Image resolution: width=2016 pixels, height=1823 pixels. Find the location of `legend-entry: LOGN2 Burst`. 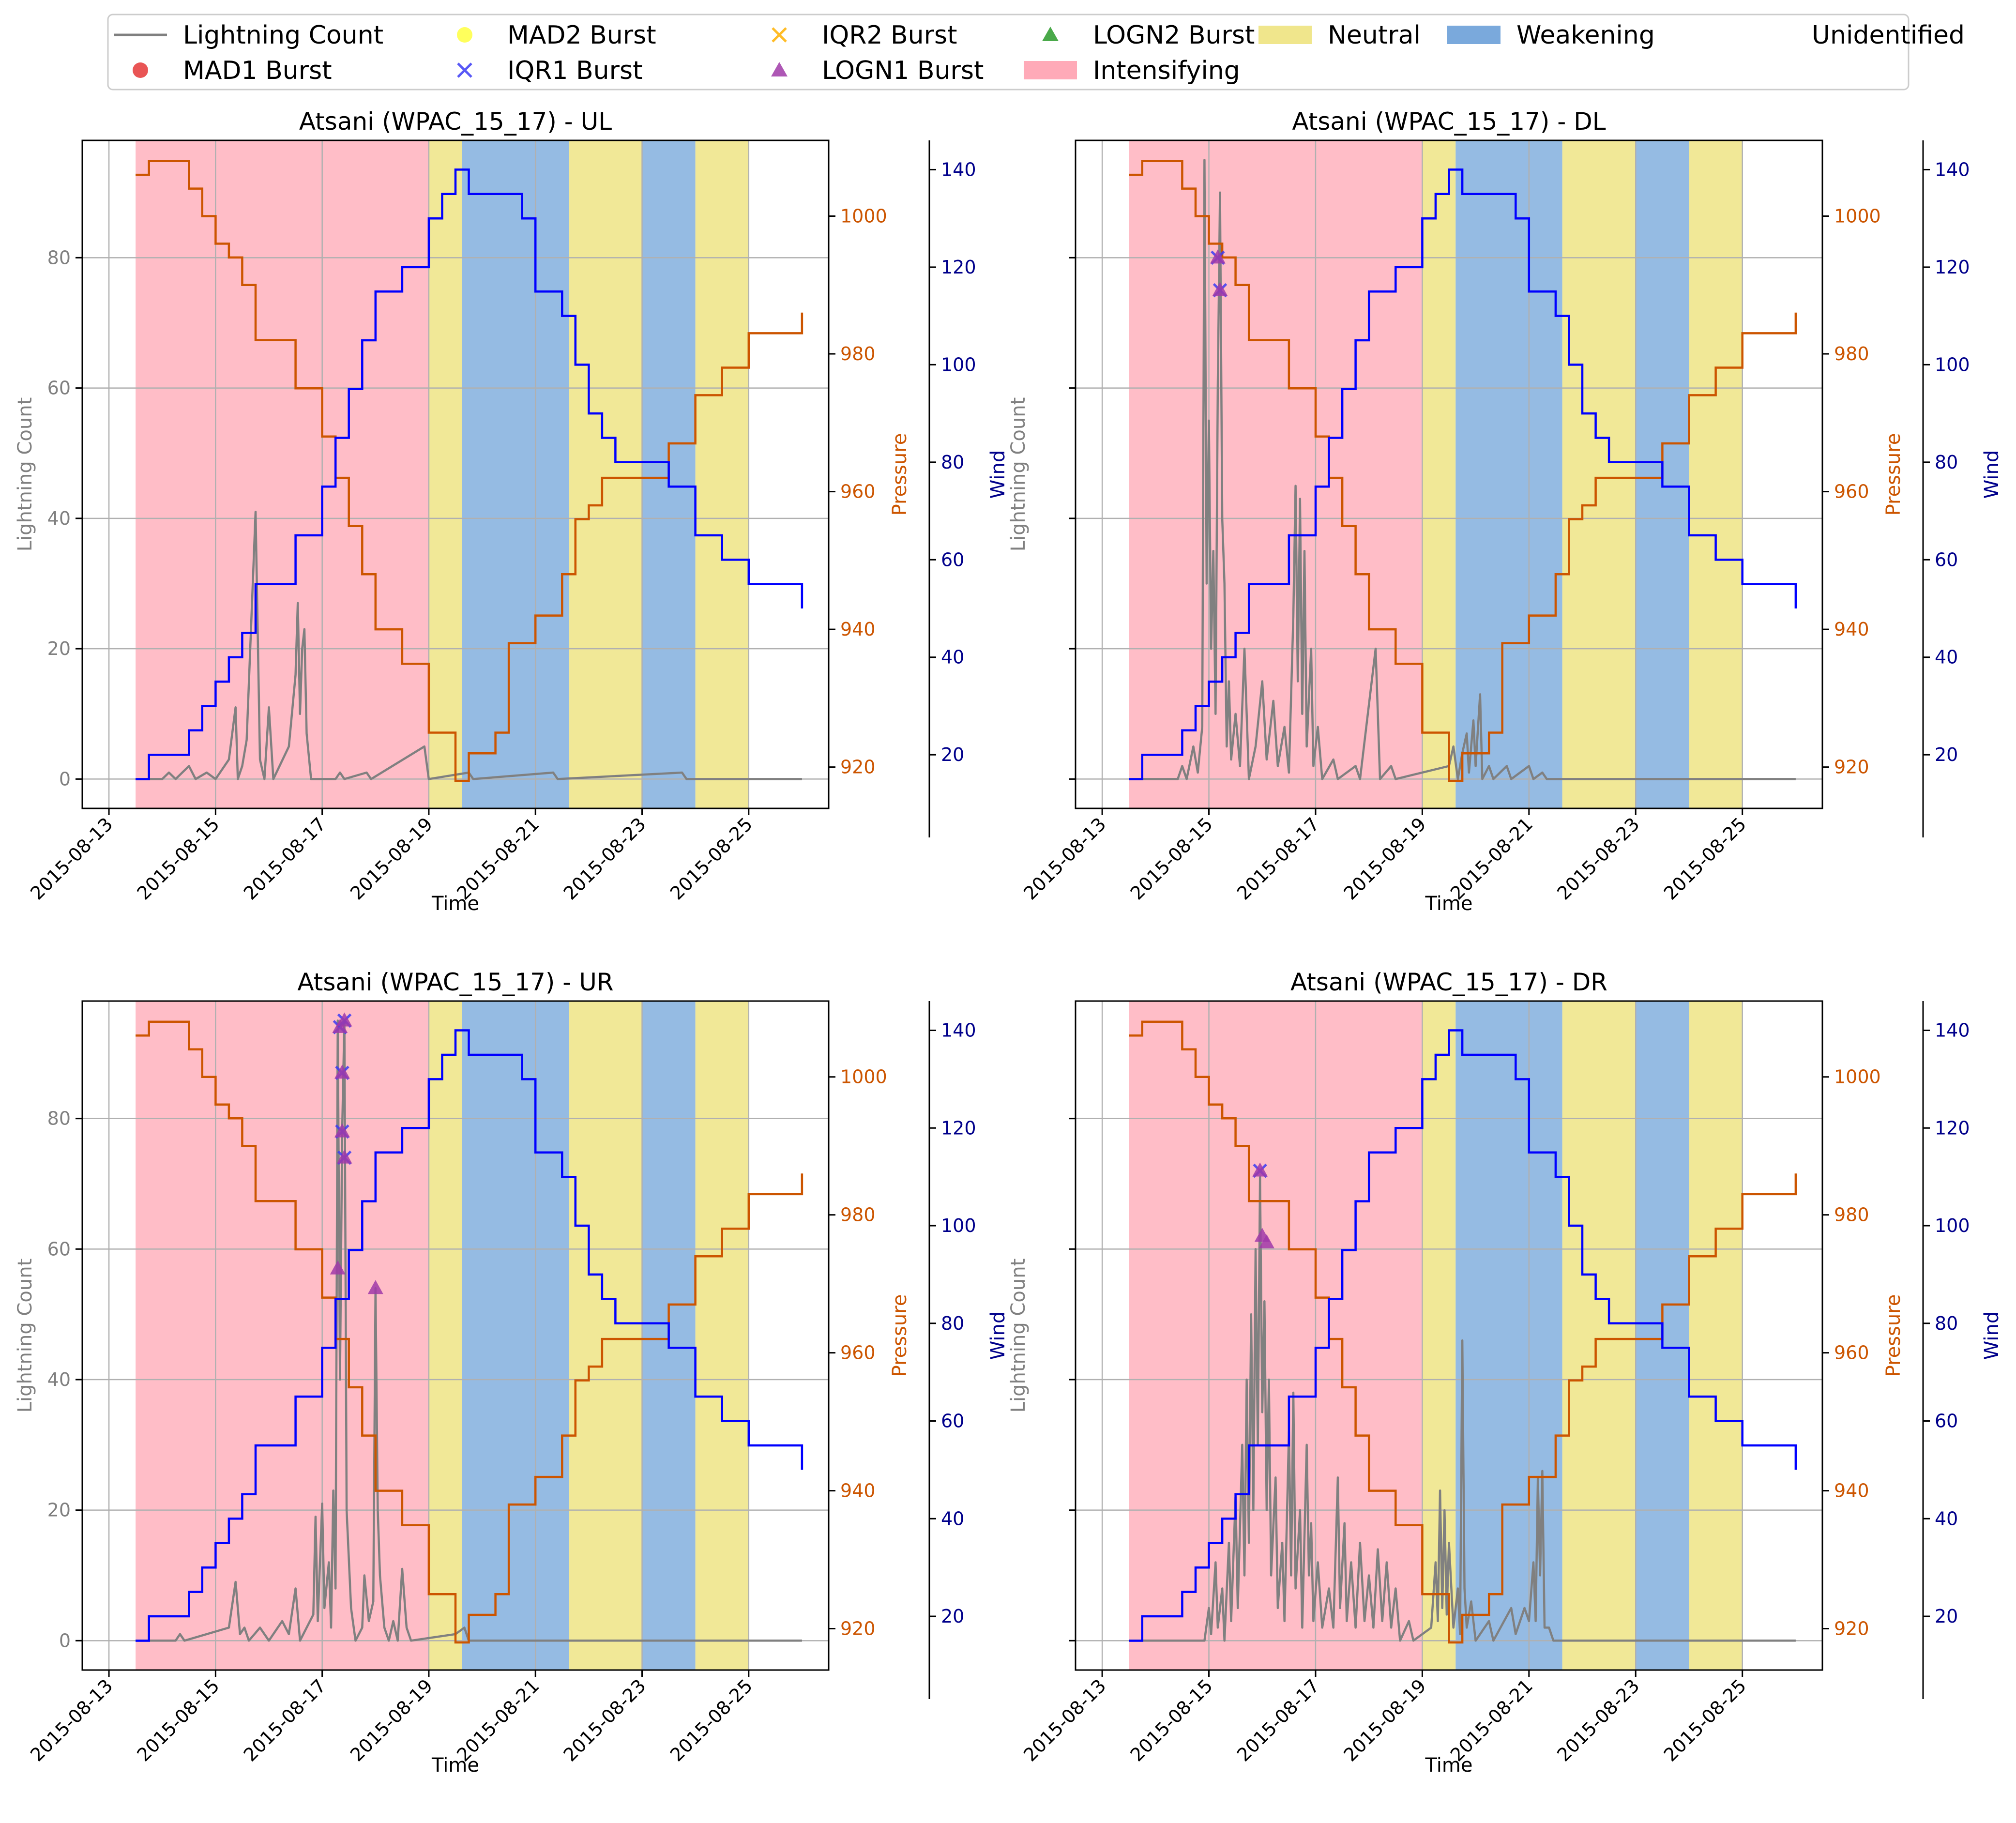

legend-entry: LOGN2 Burst is located at coordinates (1148, 35).